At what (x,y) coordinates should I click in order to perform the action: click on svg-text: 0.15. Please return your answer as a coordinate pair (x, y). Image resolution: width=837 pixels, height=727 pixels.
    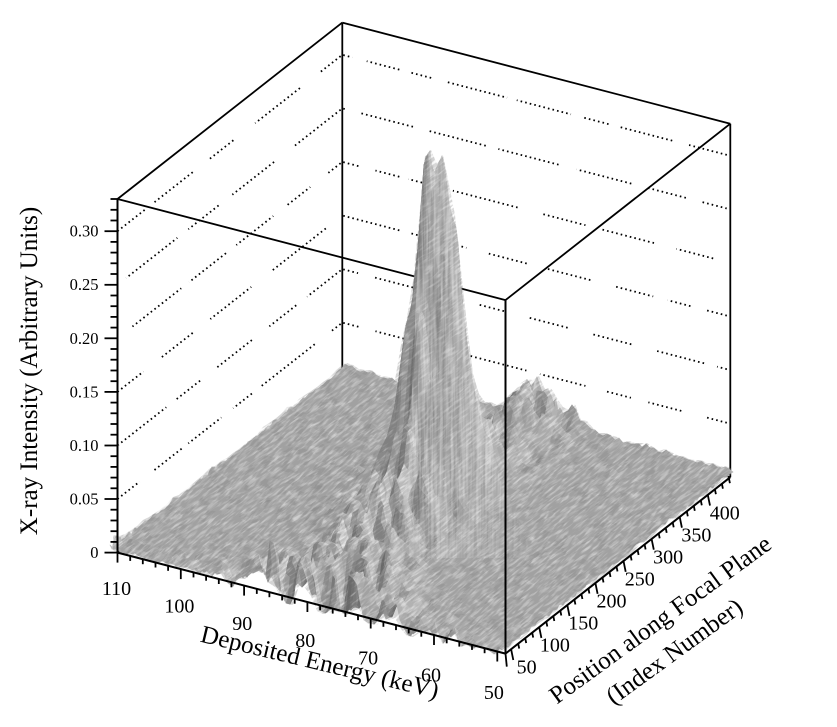
    Looking at the image, I should click on (84, 391).